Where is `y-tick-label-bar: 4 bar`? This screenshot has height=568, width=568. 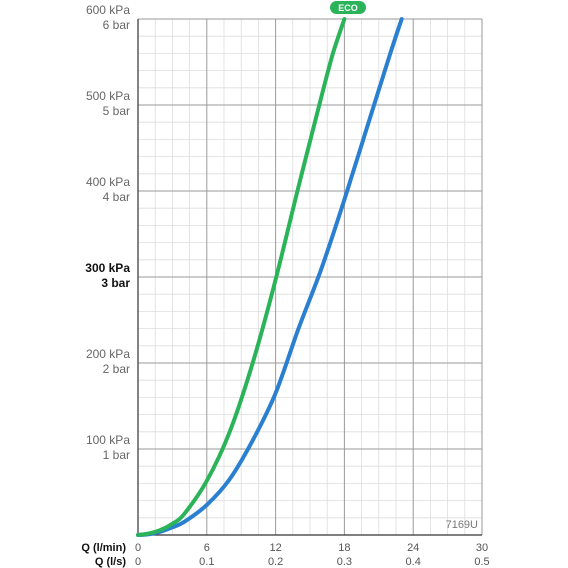
y-tick-label-bar: 4 bar is located at coordinates (116, 197).